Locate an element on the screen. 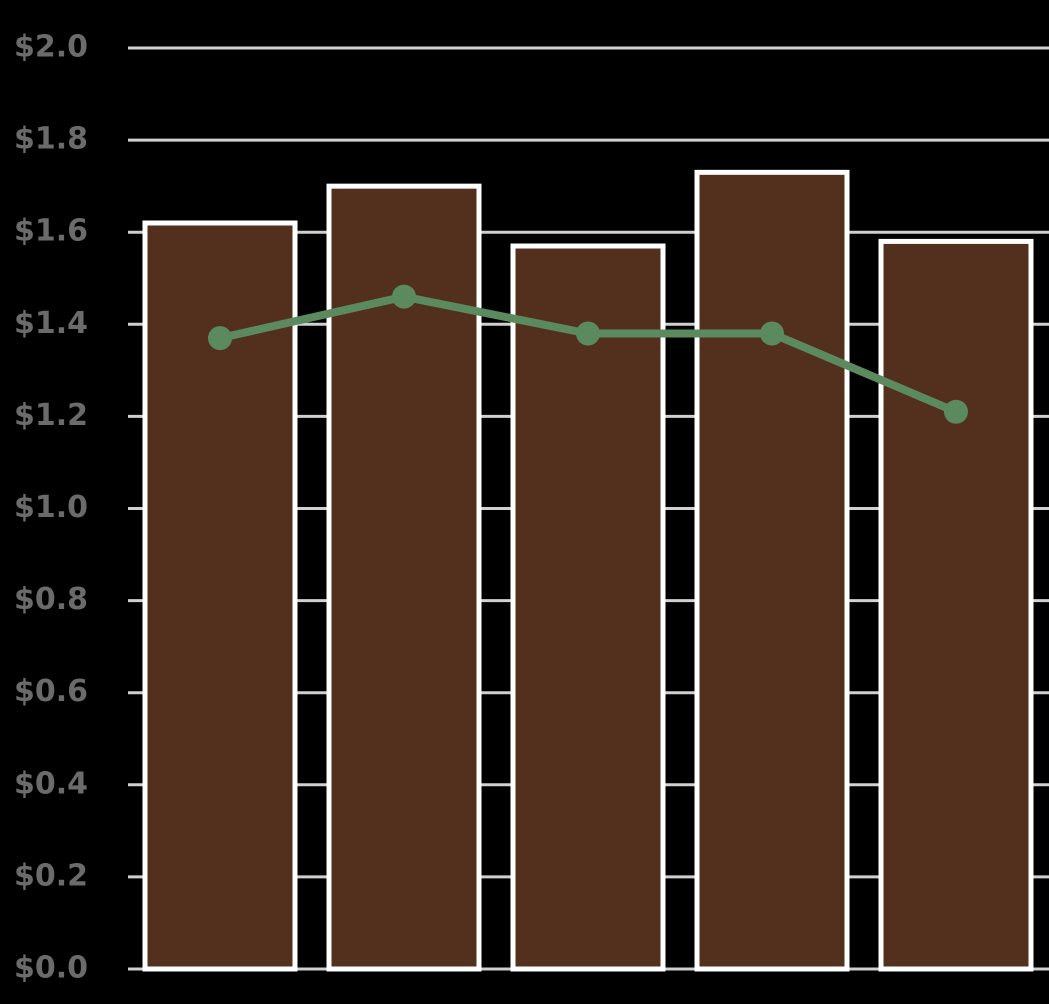  y-tick-label: $0.8 is located at coordinates (51, 599).